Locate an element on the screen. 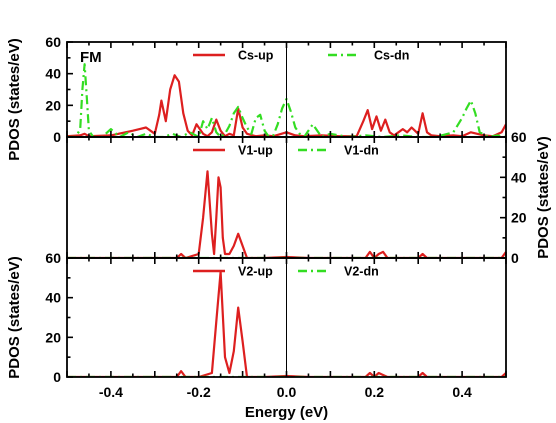  legend-label: V1-dn is located at coordinates (361, 151).